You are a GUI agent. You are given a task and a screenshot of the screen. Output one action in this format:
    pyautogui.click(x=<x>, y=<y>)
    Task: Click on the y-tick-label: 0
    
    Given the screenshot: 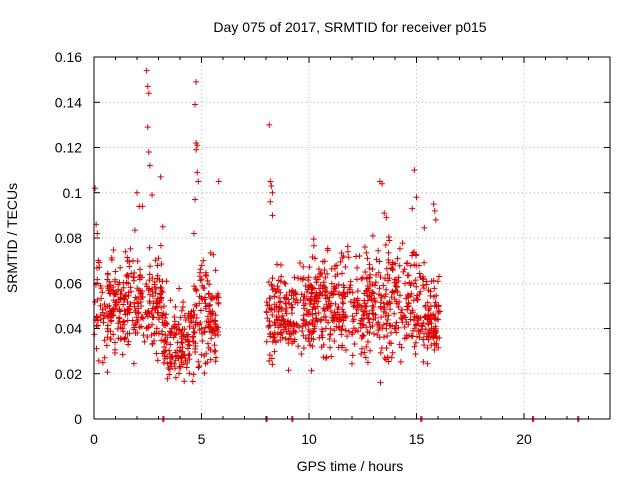 What is the action you would take?
    pyautogui.click(x=78, y=419)
    